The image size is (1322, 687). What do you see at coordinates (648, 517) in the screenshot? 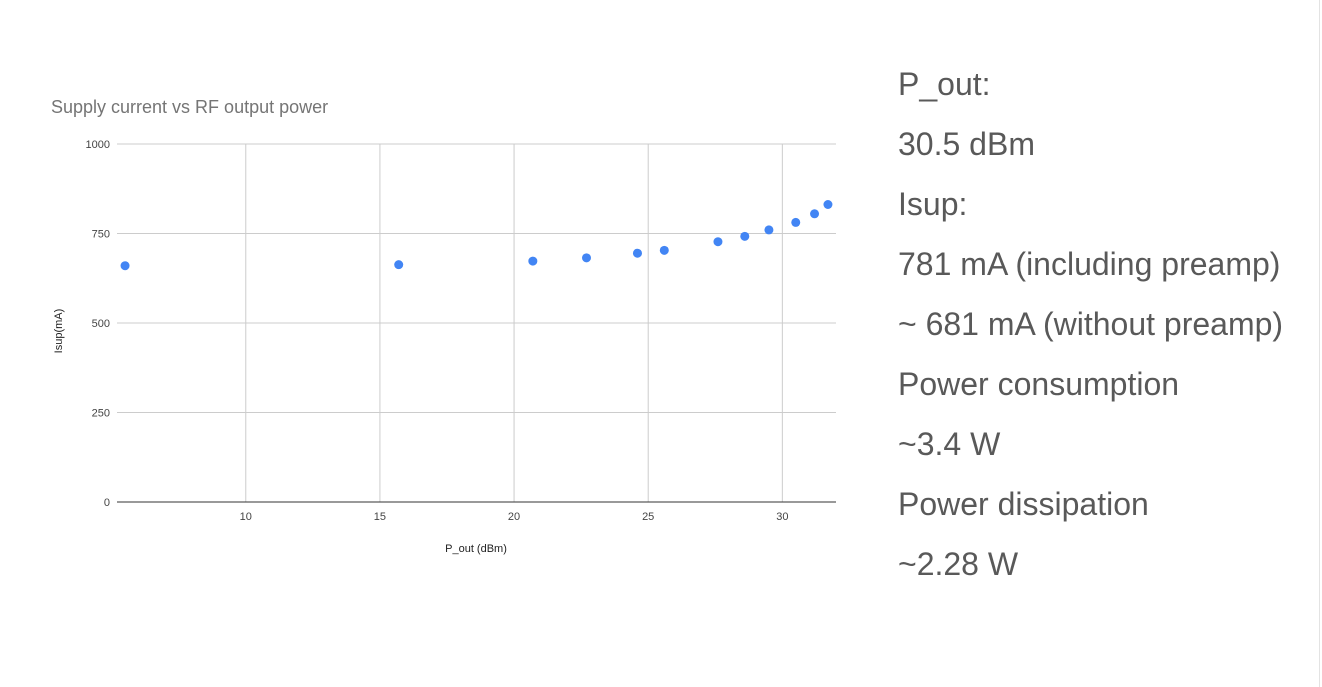
I see `x-tick-label: 25` at bounding box center [648, 517].